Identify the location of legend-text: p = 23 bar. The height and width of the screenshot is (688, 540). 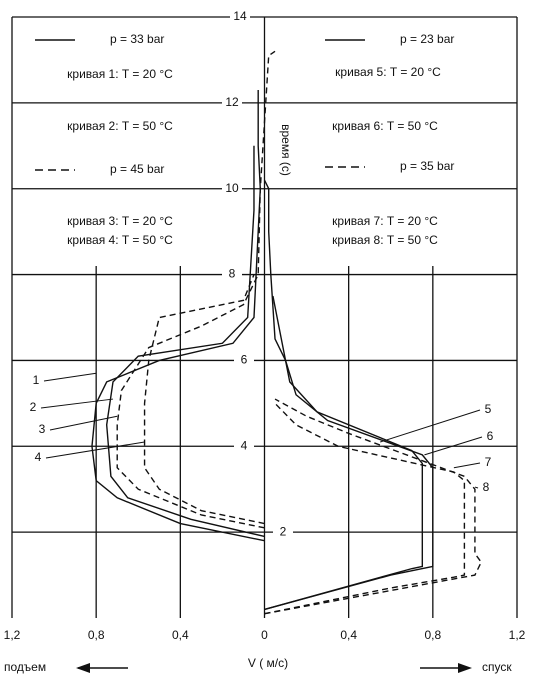
(427, 39).